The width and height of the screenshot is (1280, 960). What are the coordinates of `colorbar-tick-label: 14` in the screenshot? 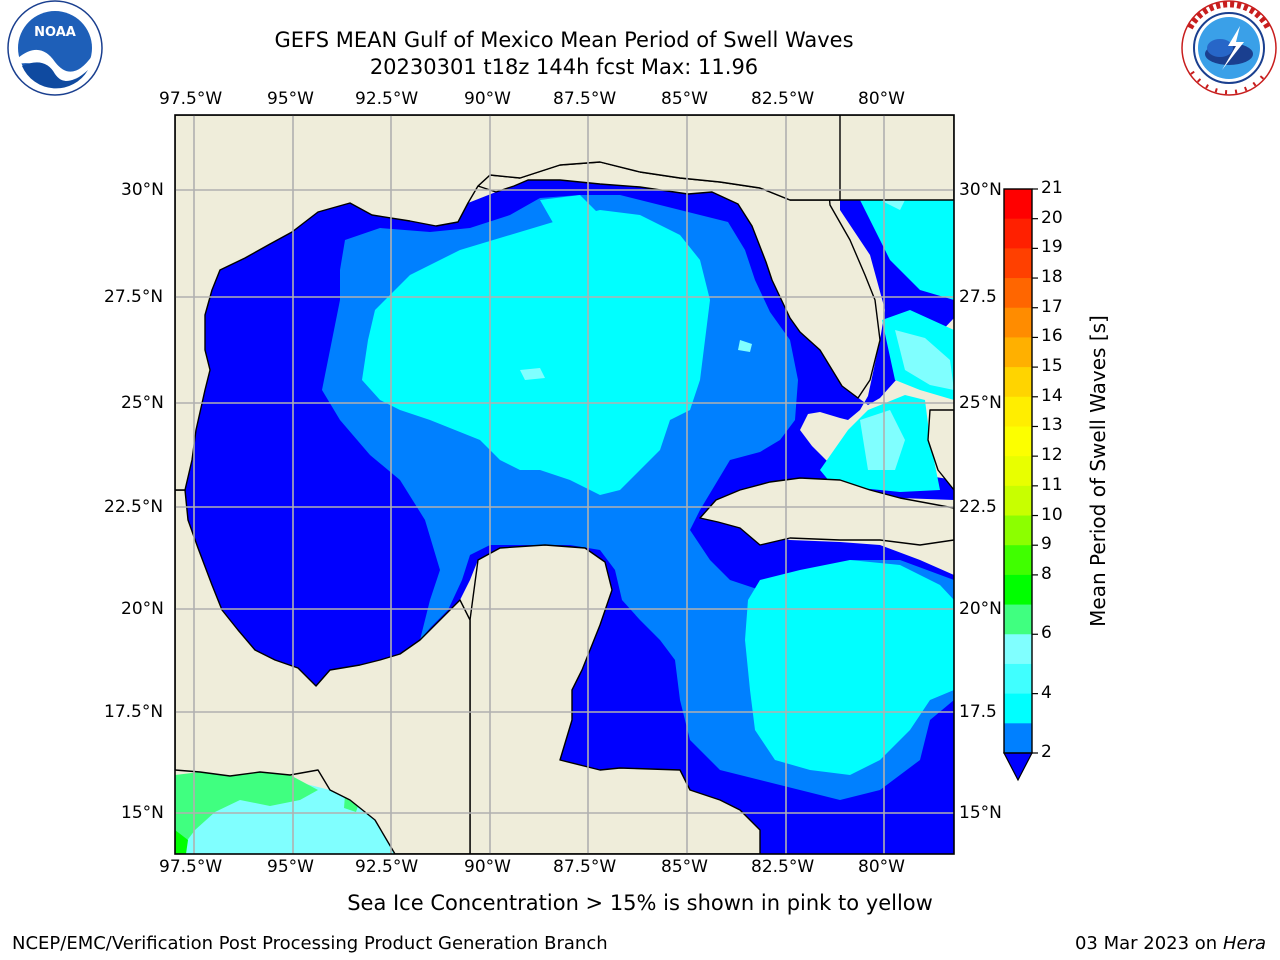 It's located at (1052, 395).